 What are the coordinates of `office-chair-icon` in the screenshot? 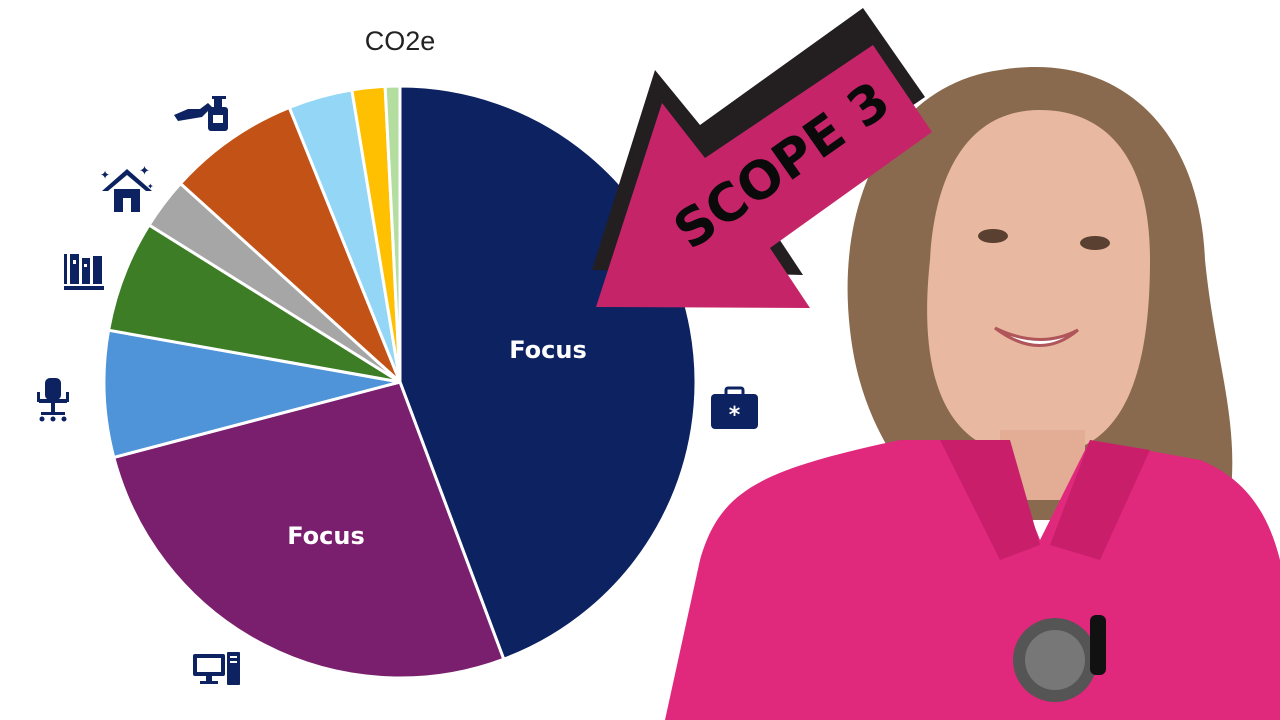 It's located at (53, 400).